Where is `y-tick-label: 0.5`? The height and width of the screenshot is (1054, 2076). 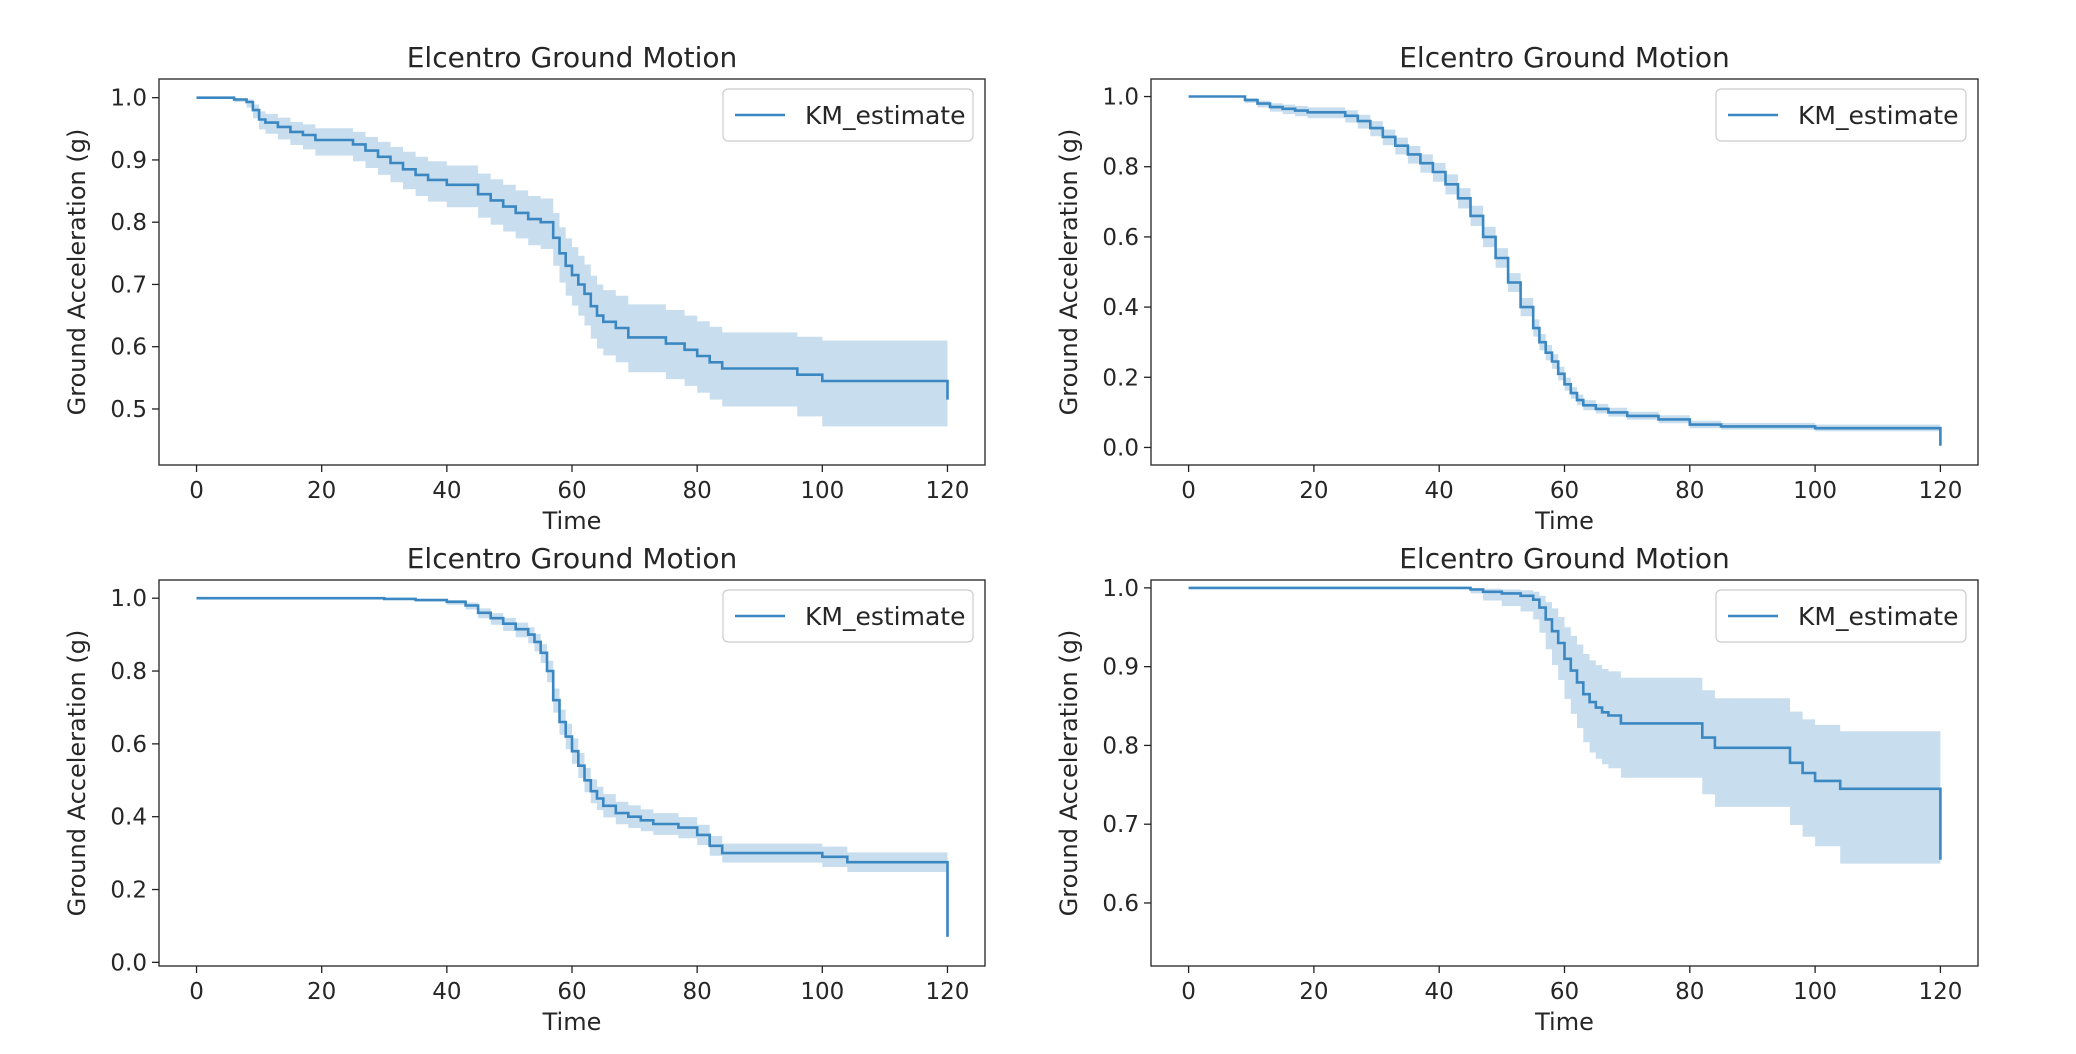
y-tick-label: 0.5 is located at coordinates (128, 410).